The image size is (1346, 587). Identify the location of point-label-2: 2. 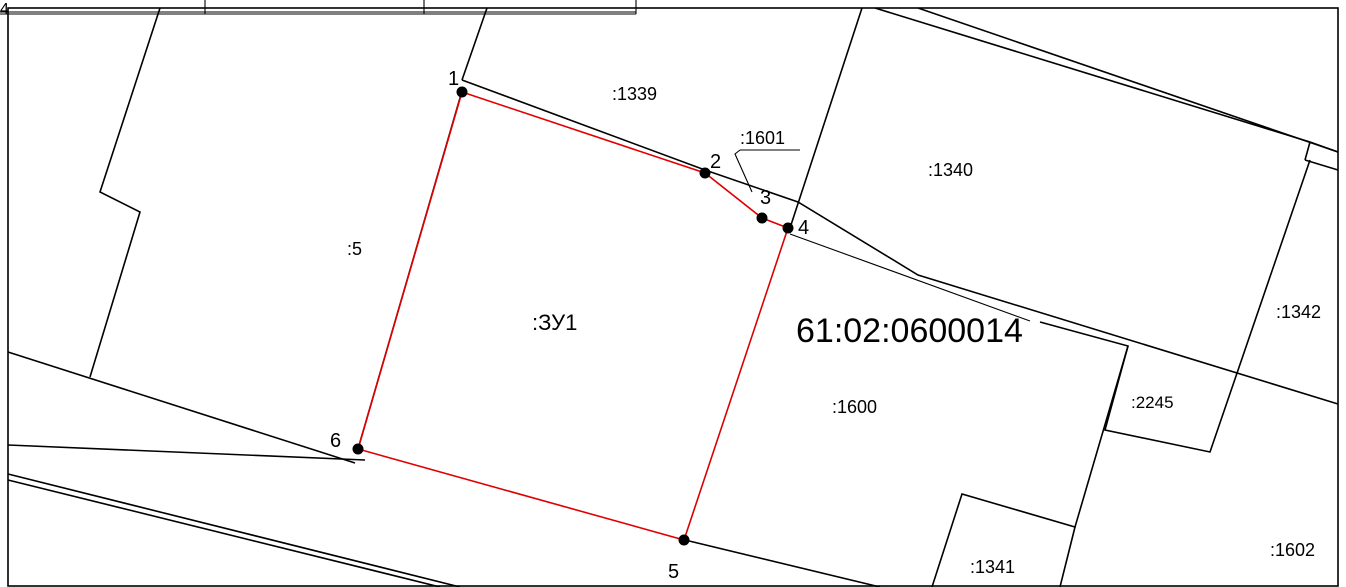
(715, 162).